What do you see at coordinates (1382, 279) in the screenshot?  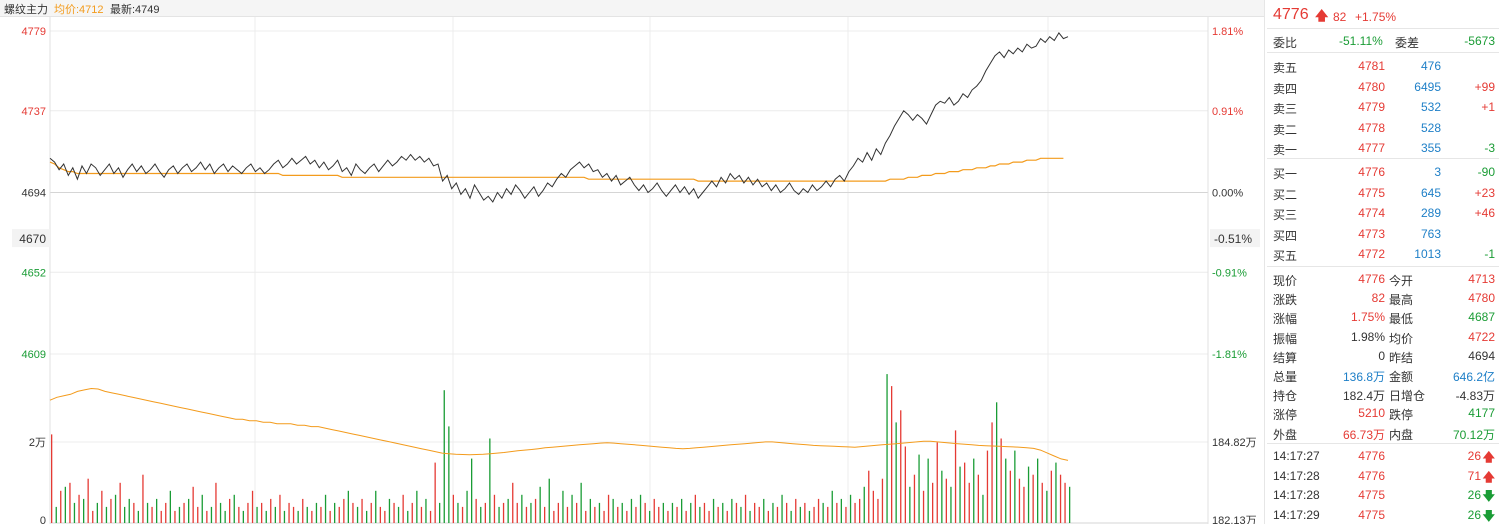 I see `stats-row: 现价 4776 今开 4713` at bounding box center [1382, 279].